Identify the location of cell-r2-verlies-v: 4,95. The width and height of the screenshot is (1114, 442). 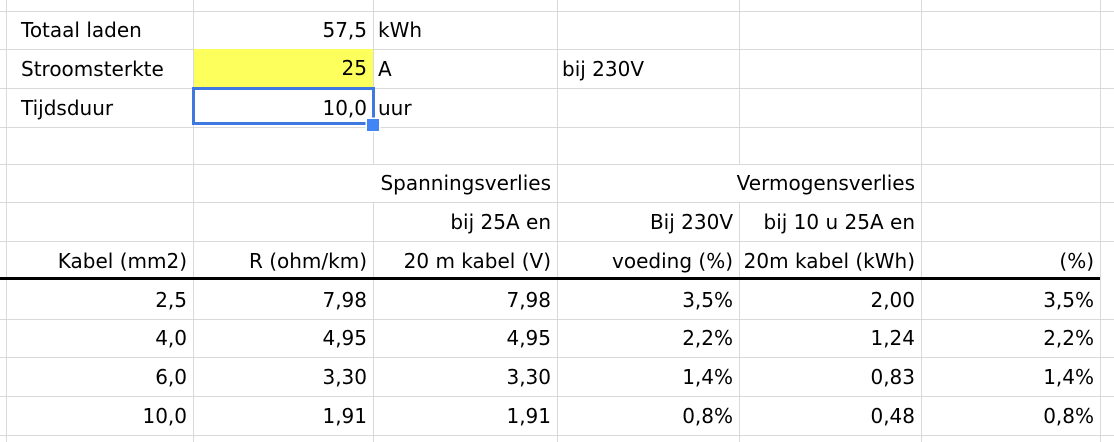
(528, 338).